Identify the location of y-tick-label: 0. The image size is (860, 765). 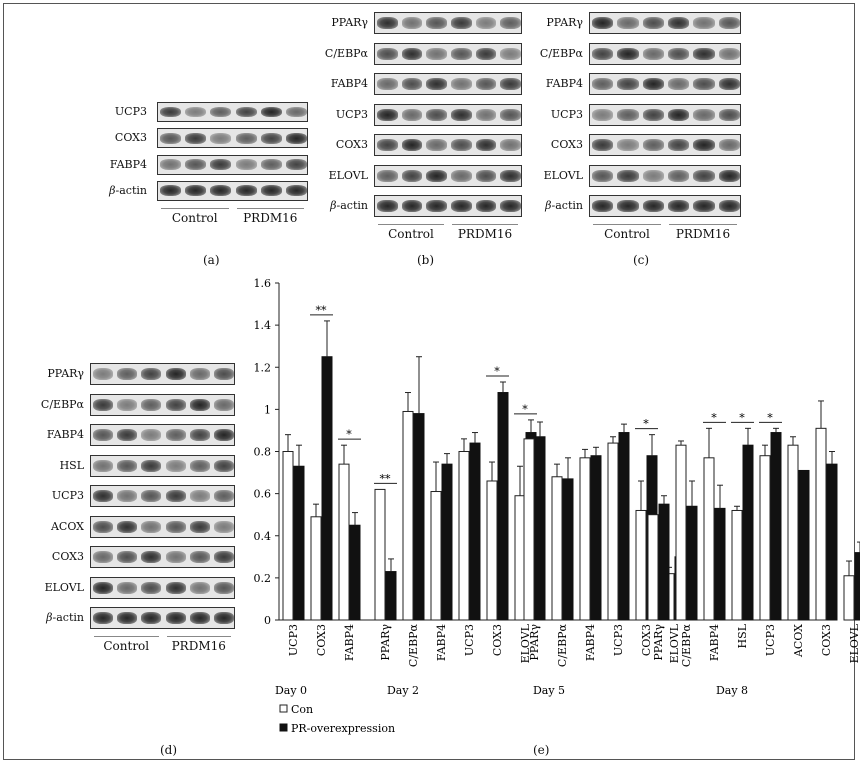
(267, 620).